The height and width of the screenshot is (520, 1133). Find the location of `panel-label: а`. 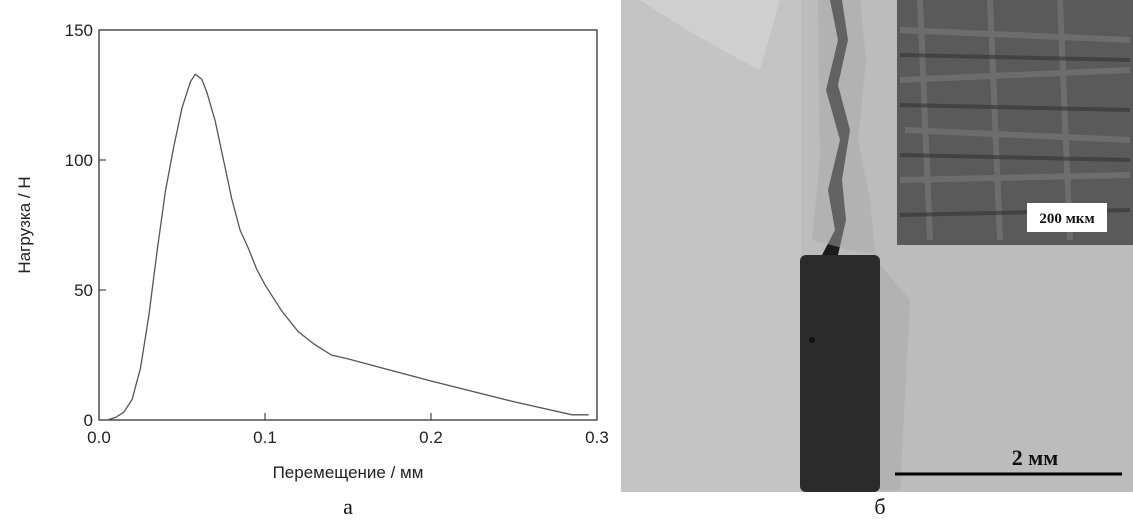

panel-label: а is located at coordinates (348, 506).